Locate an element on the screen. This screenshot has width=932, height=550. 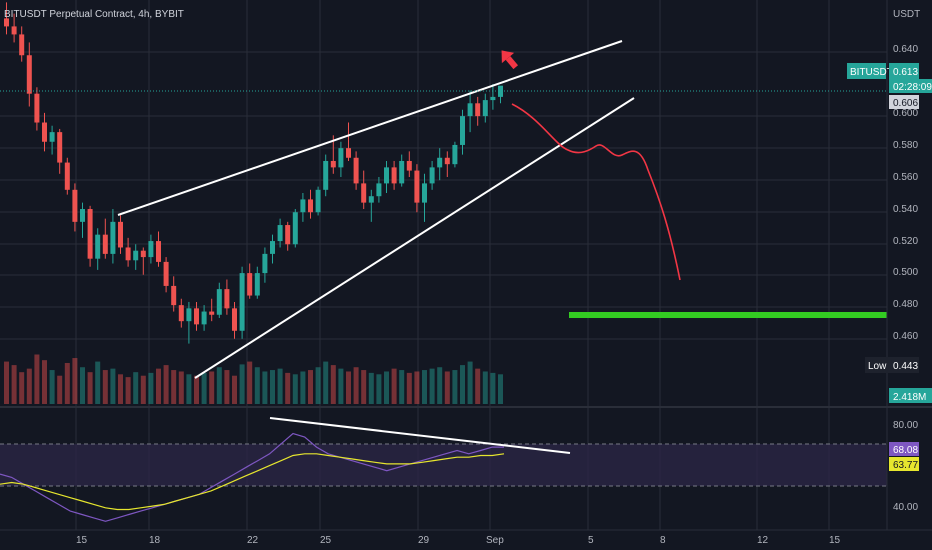
symbol-price-tag: BITUSDT 0.613 is located at coordinates (883, 71).